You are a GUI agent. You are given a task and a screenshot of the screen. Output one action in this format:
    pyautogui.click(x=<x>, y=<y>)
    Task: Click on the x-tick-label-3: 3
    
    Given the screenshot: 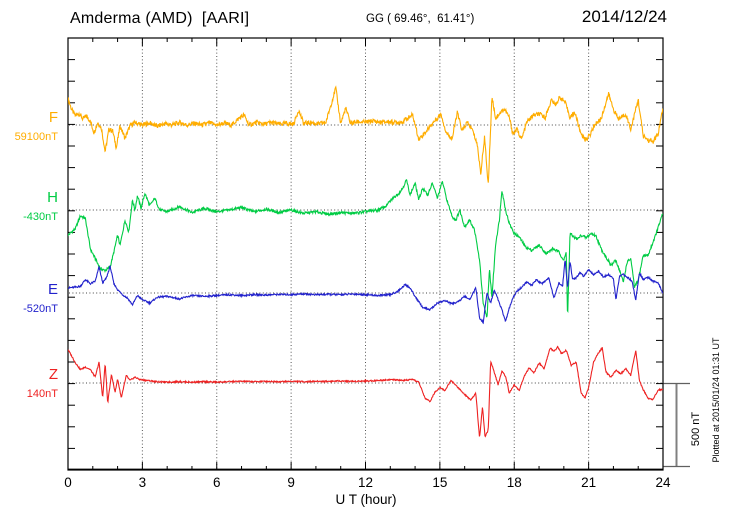 What is the action you would take?
    pyautogui.click(x=142, y=482)
    